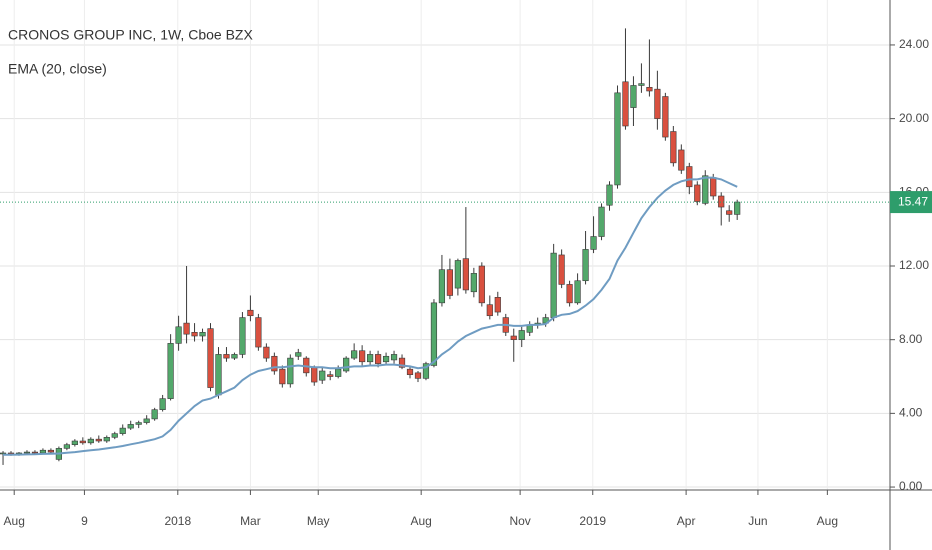 This screenshot has height=550, width=932. What do you see at coordinates (914, 118) in the screenshot?
I see `y-tick-label: 20.00` at bounding box center [914, 118].